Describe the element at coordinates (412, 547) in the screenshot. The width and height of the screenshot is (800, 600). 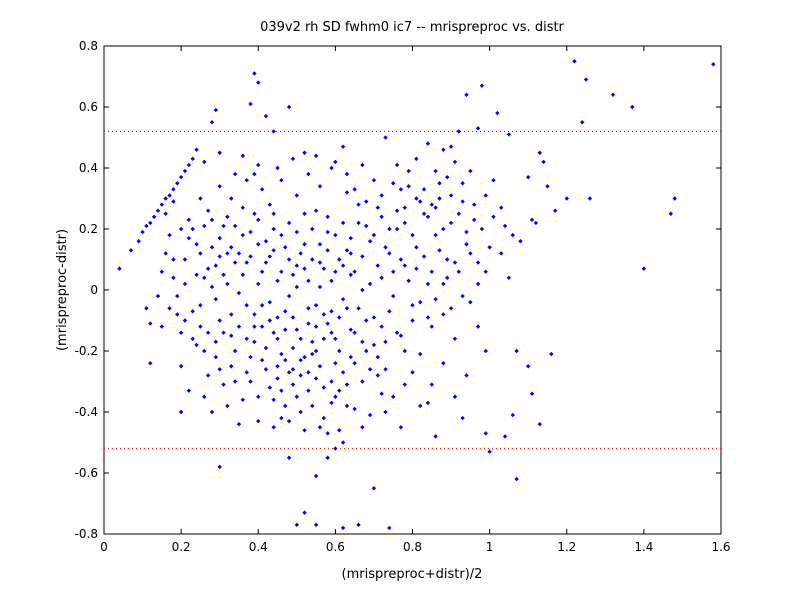
I see `x-tick-label: 0.8` at that location.